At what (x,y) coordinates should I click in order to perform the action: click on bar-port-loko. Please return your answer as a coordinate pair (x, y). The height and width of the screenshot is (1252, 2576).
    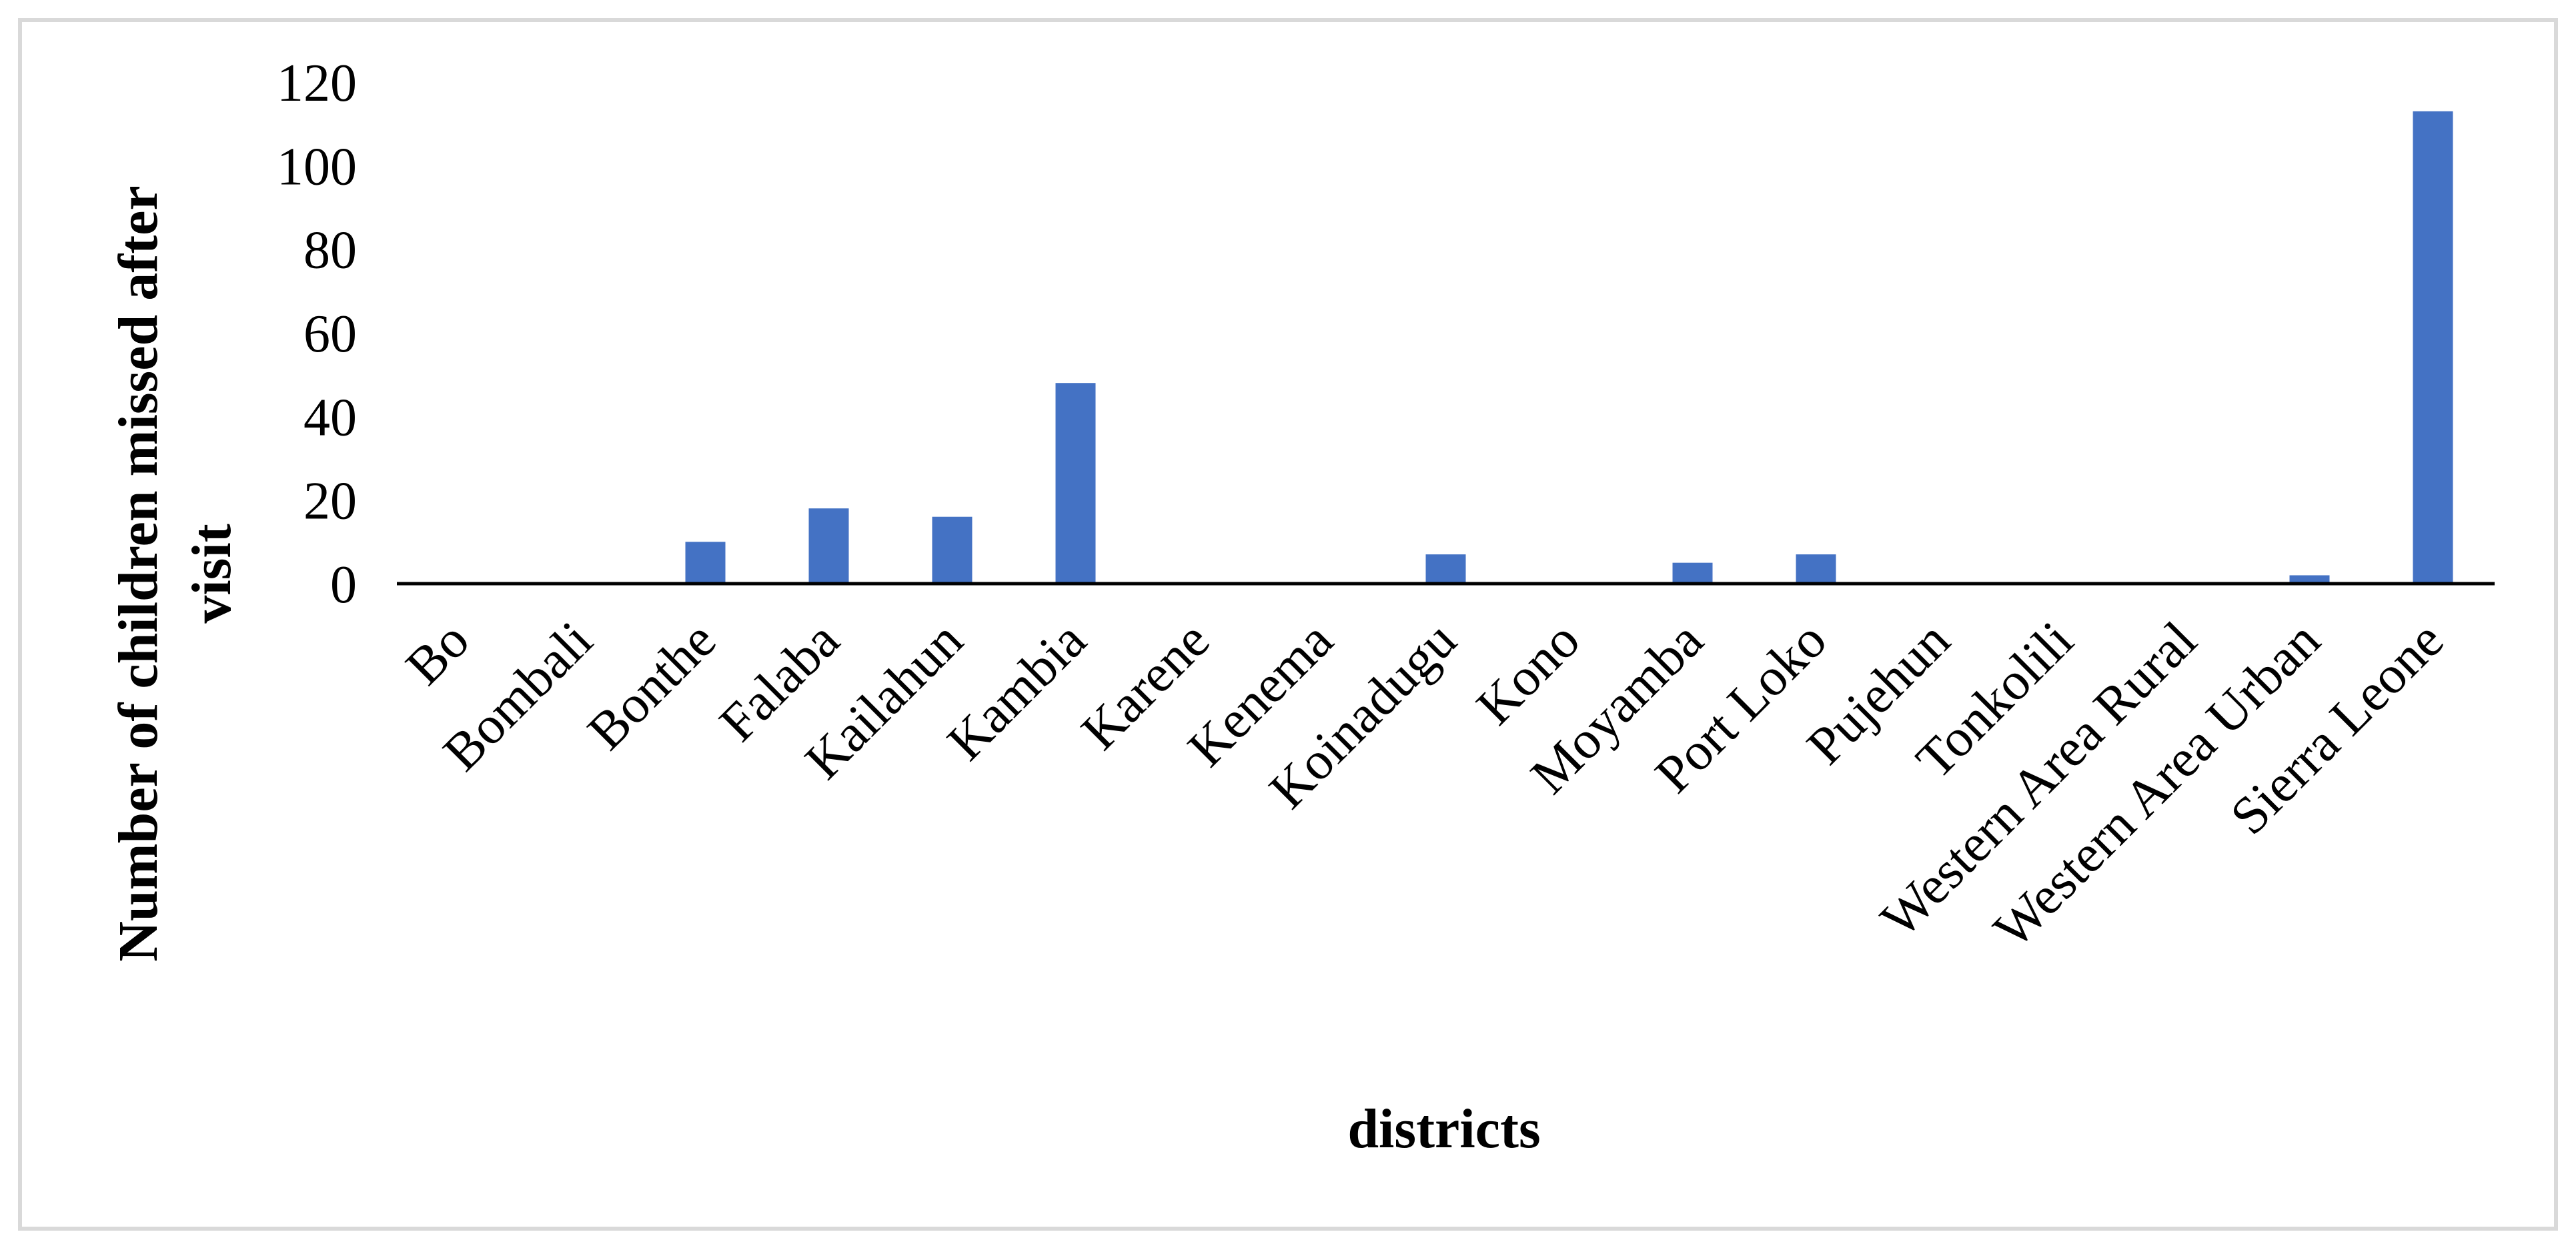
    Looking at the image, I should click on (1816, 569).